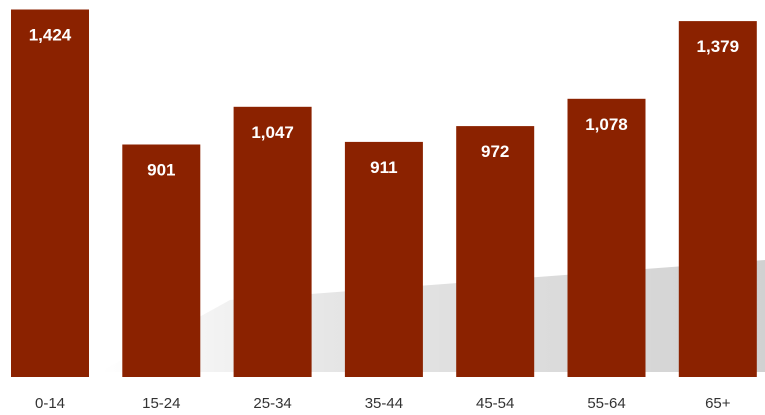 This screenshot has height=415, width=765. Describe the element at coordinates (718, 403) in the screenshot. I see `x-tick-label-65+: 65+` at that location.